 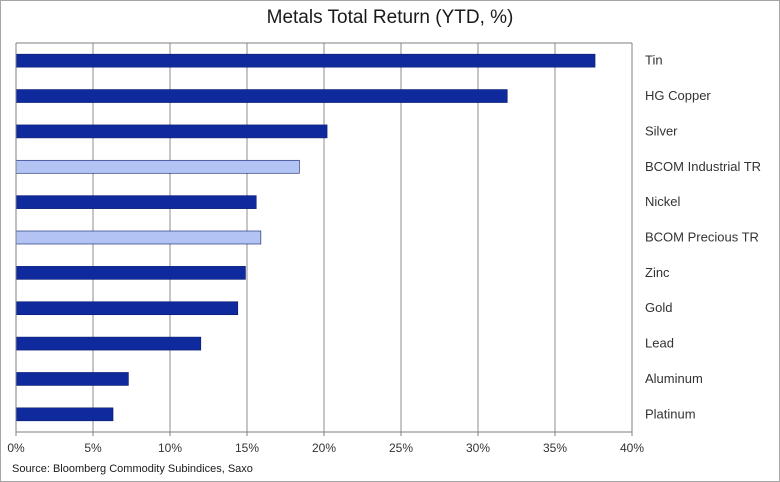 I want to click on x-tick-label-0: 0%, so click(x=16, y=448).